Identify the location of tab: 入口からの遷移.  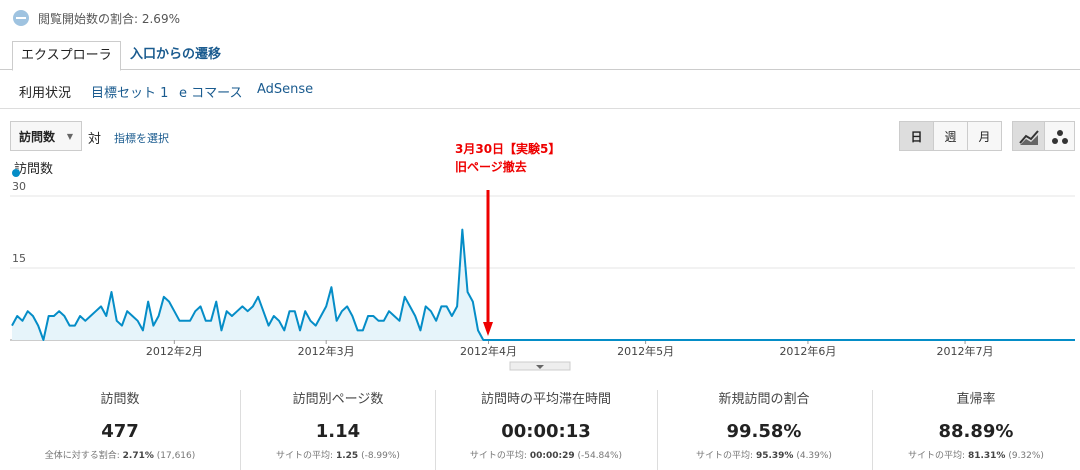
(176, 54).